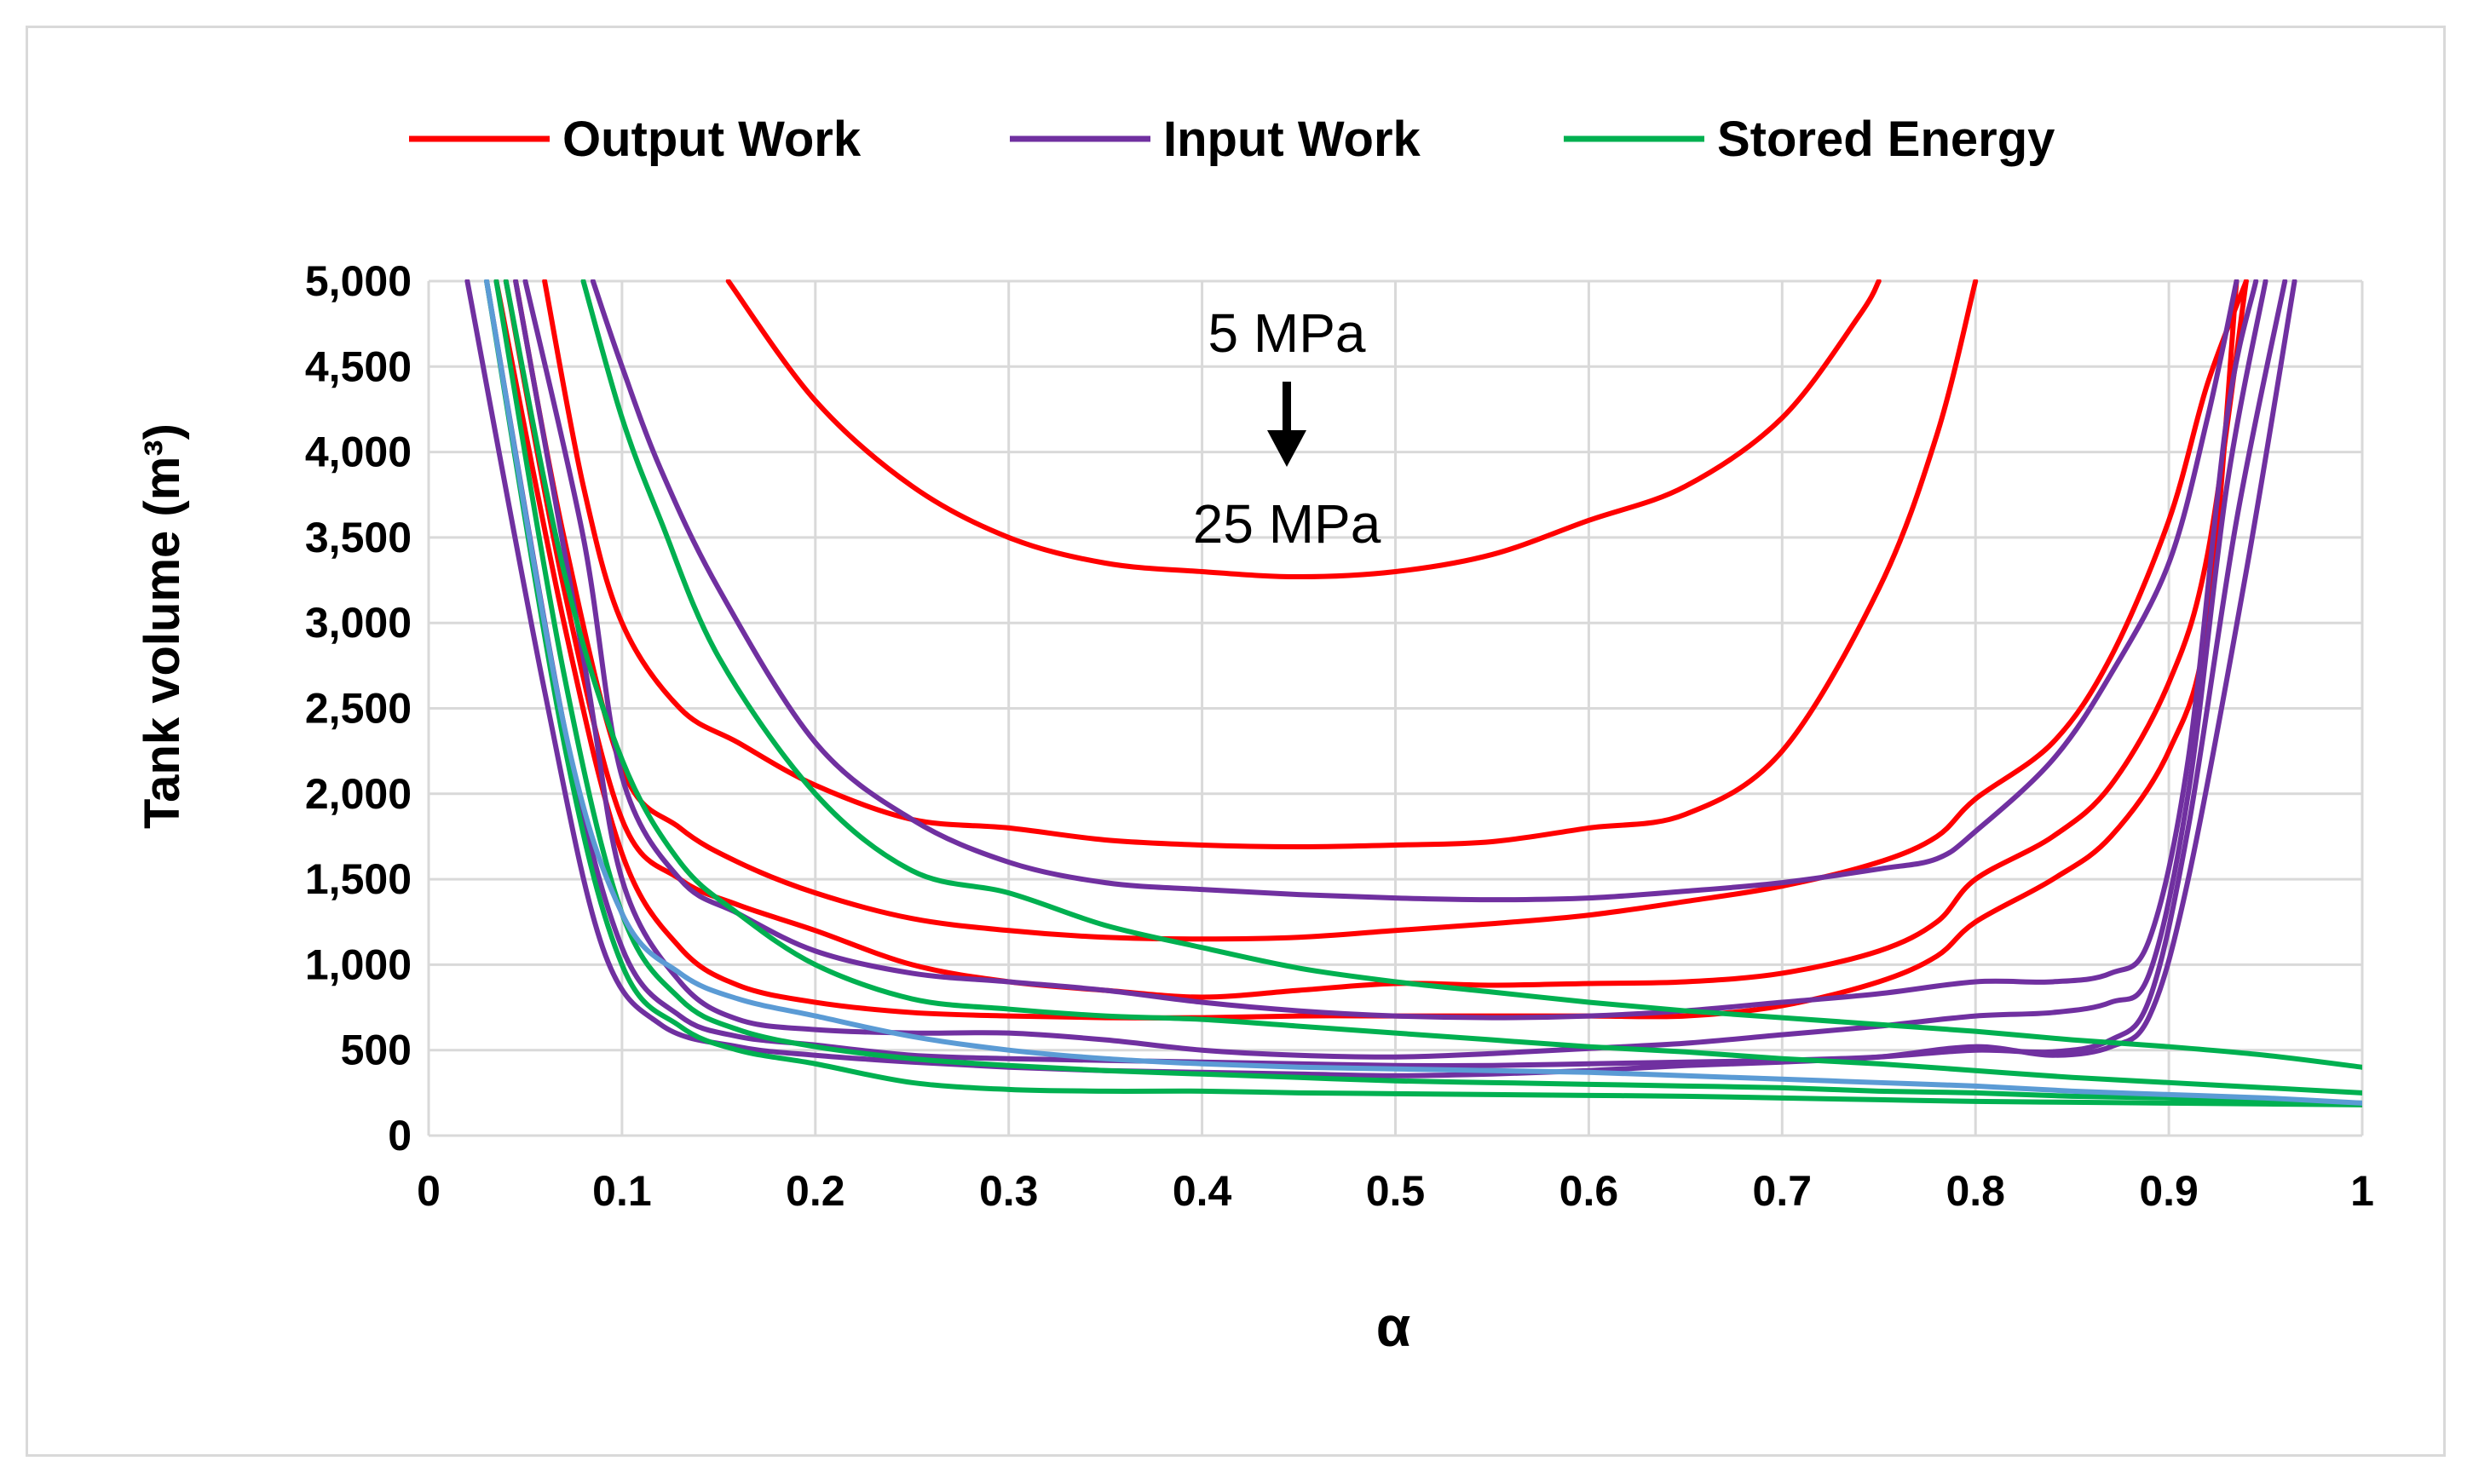 The image size is (2473, 1484). What do you see at coordinates (1976, 1191) in the screenshot?
I see `x-tick-label: 0.8` at bounding box center [1976, 1191].